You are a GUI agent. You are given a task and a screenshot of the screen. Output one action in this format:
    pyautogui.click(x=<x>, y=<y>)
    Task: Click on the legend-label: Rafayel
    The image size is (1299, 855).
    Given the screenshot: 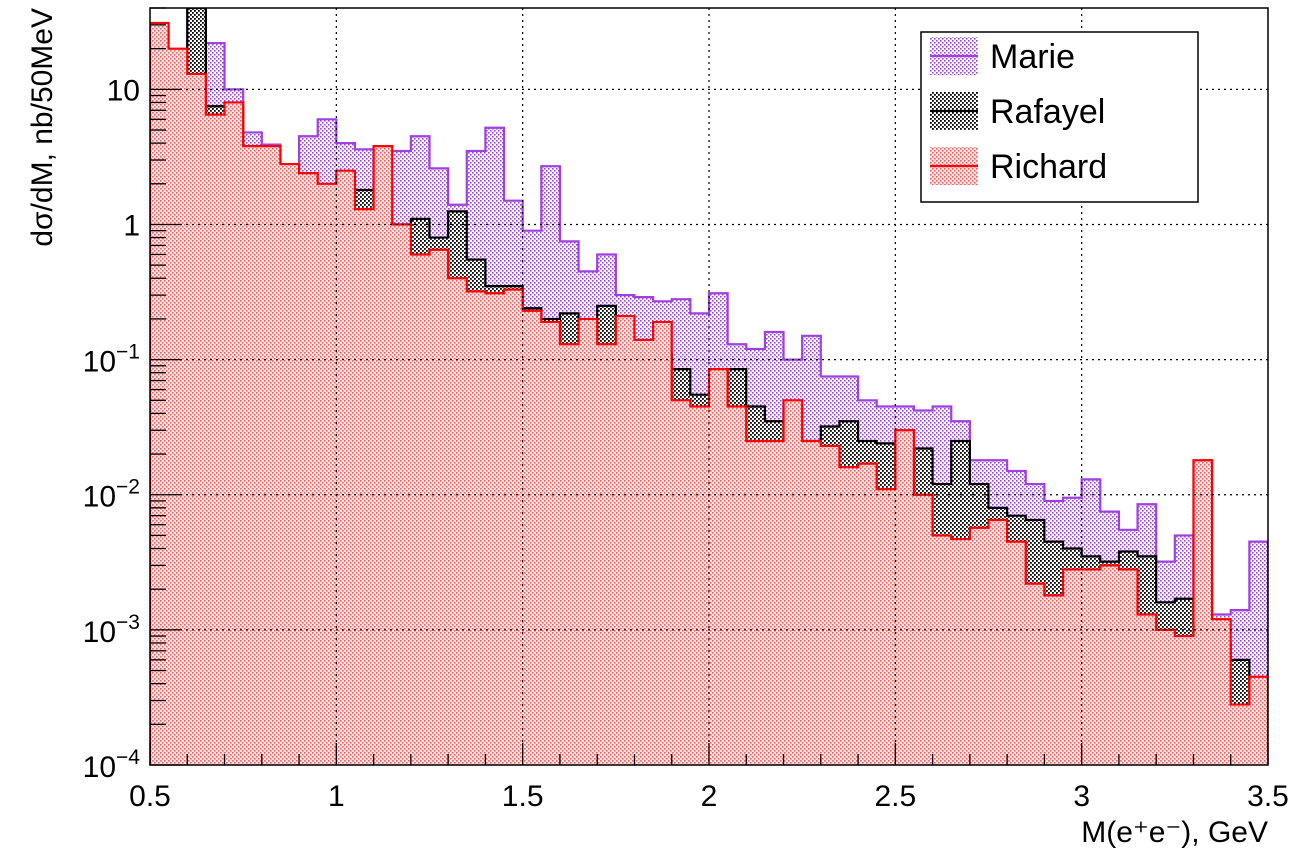 What is the action you would take?
    pyautogui.click(x=1047, y=112)
    